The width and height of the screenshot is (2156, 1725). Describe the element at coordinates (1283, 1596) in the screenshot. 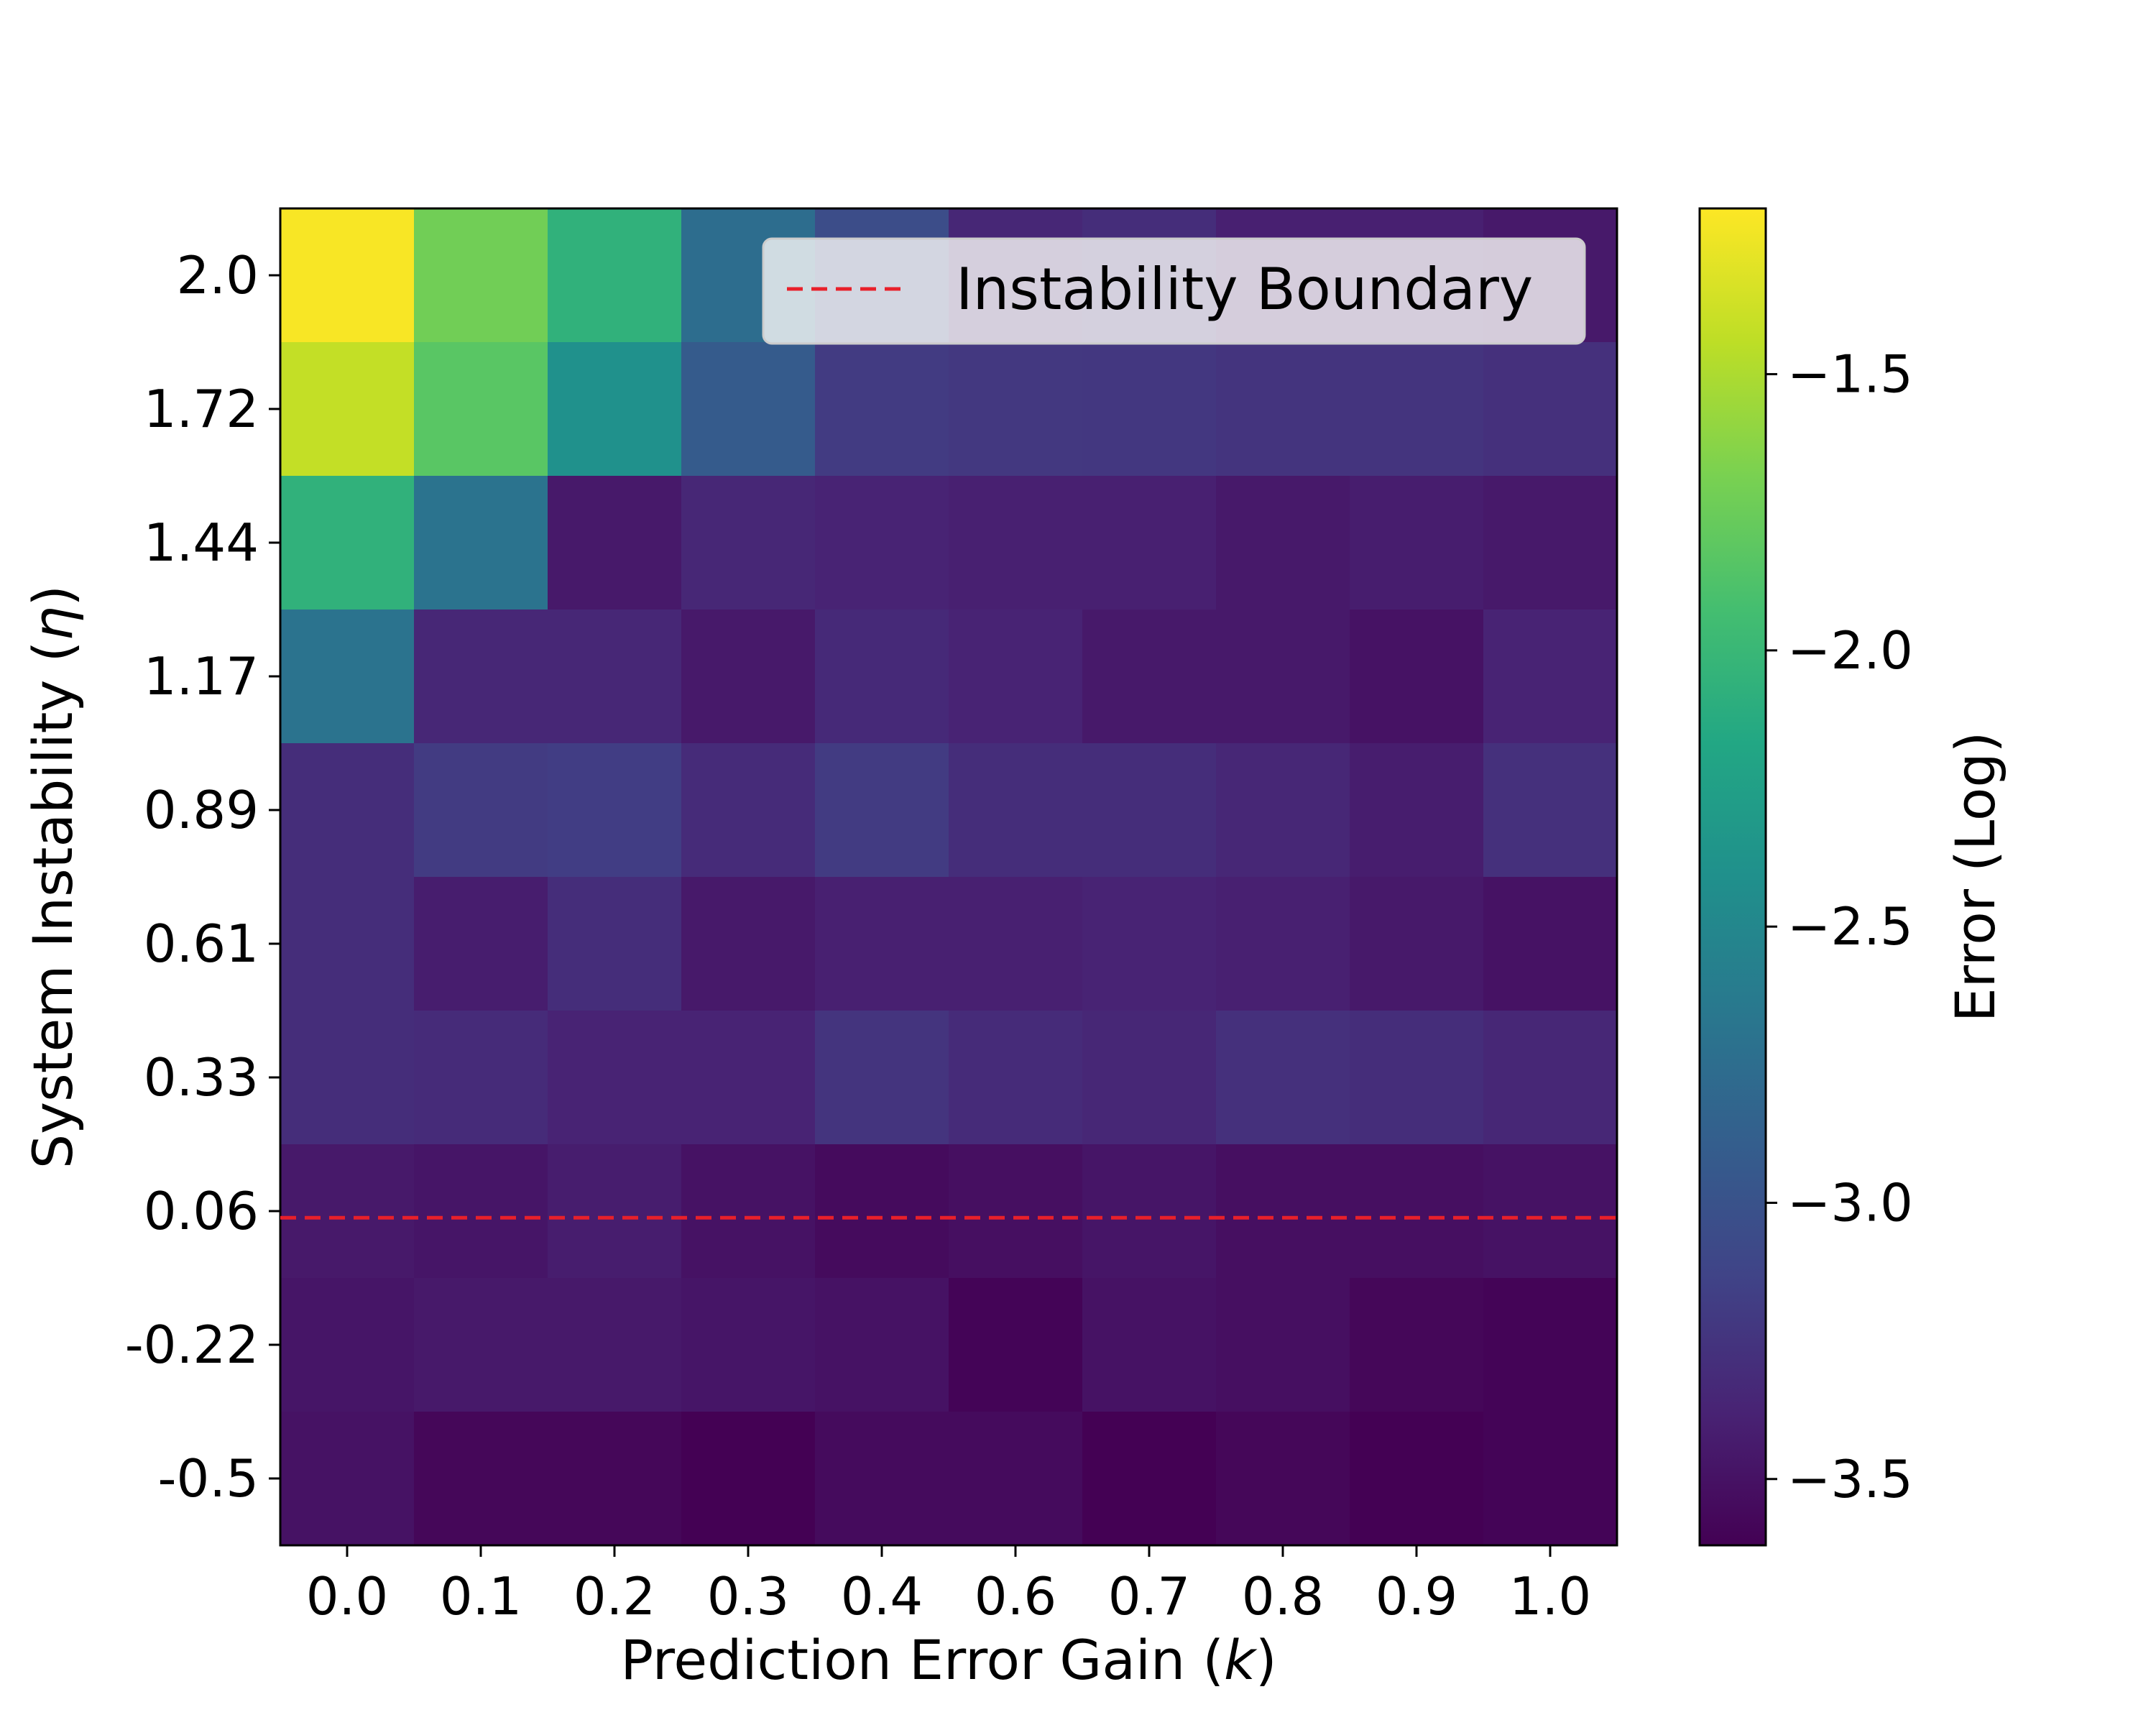

I see `x-tick-label: 0.8` at that location.